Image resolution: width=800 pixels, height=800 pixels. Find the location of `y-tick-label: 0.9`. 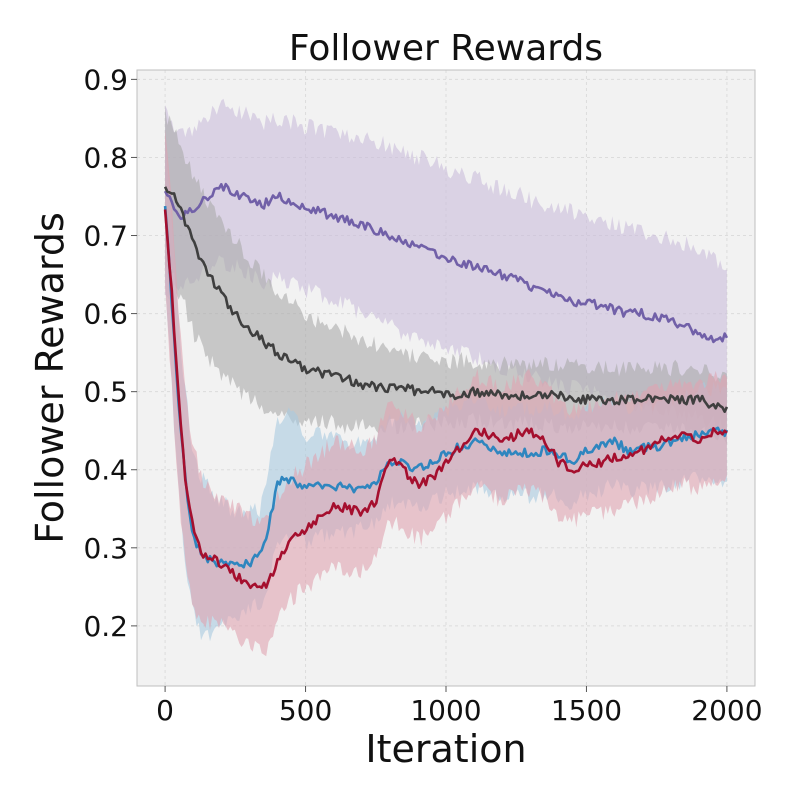

y-tick-label: 0.9 is located at coordinates (105, 79).